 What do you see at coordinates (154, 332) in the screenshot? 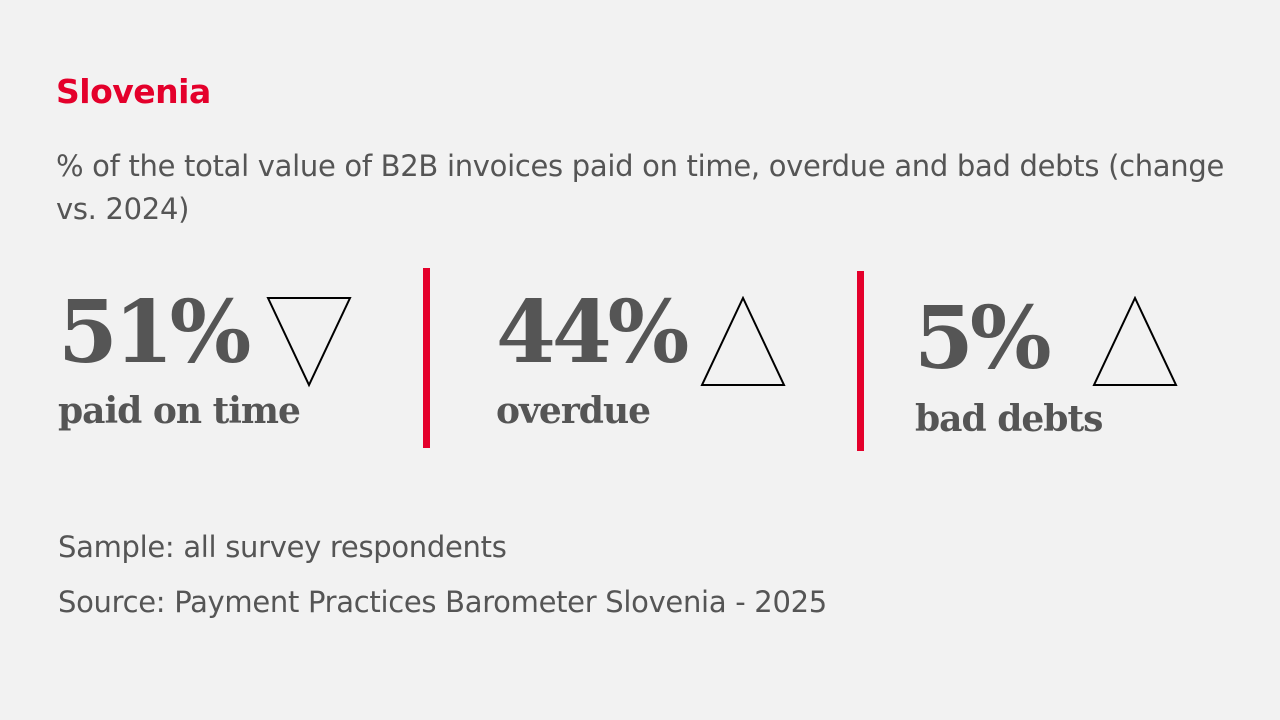
I see `stat-value-paid-on-time: 51%` at bounding box center [154, 332].